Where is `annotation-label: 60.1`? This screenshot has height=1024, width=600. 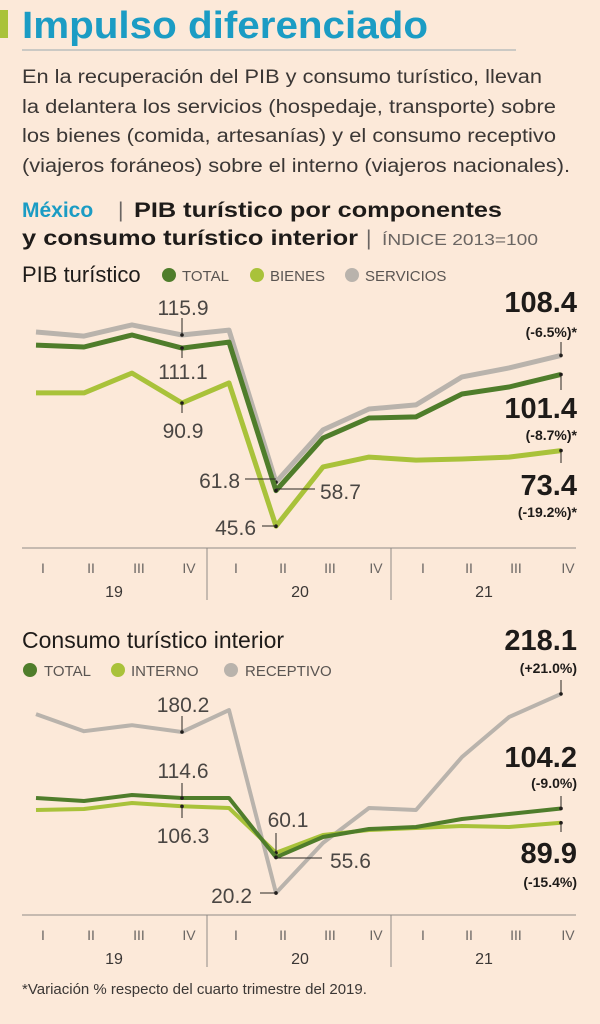 annotation-label: 60.1 is located at coordinates (288, 820).